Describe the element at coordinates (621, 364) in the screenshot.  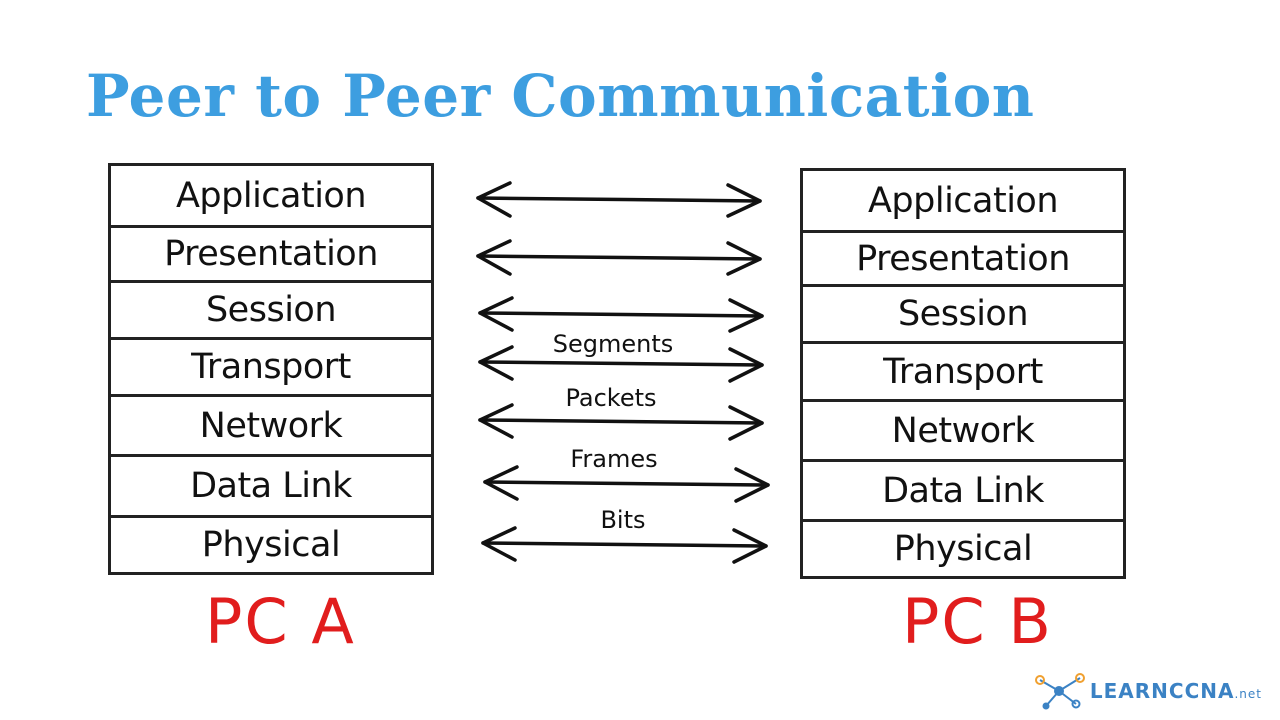
I see `arrow-transport` at that location.